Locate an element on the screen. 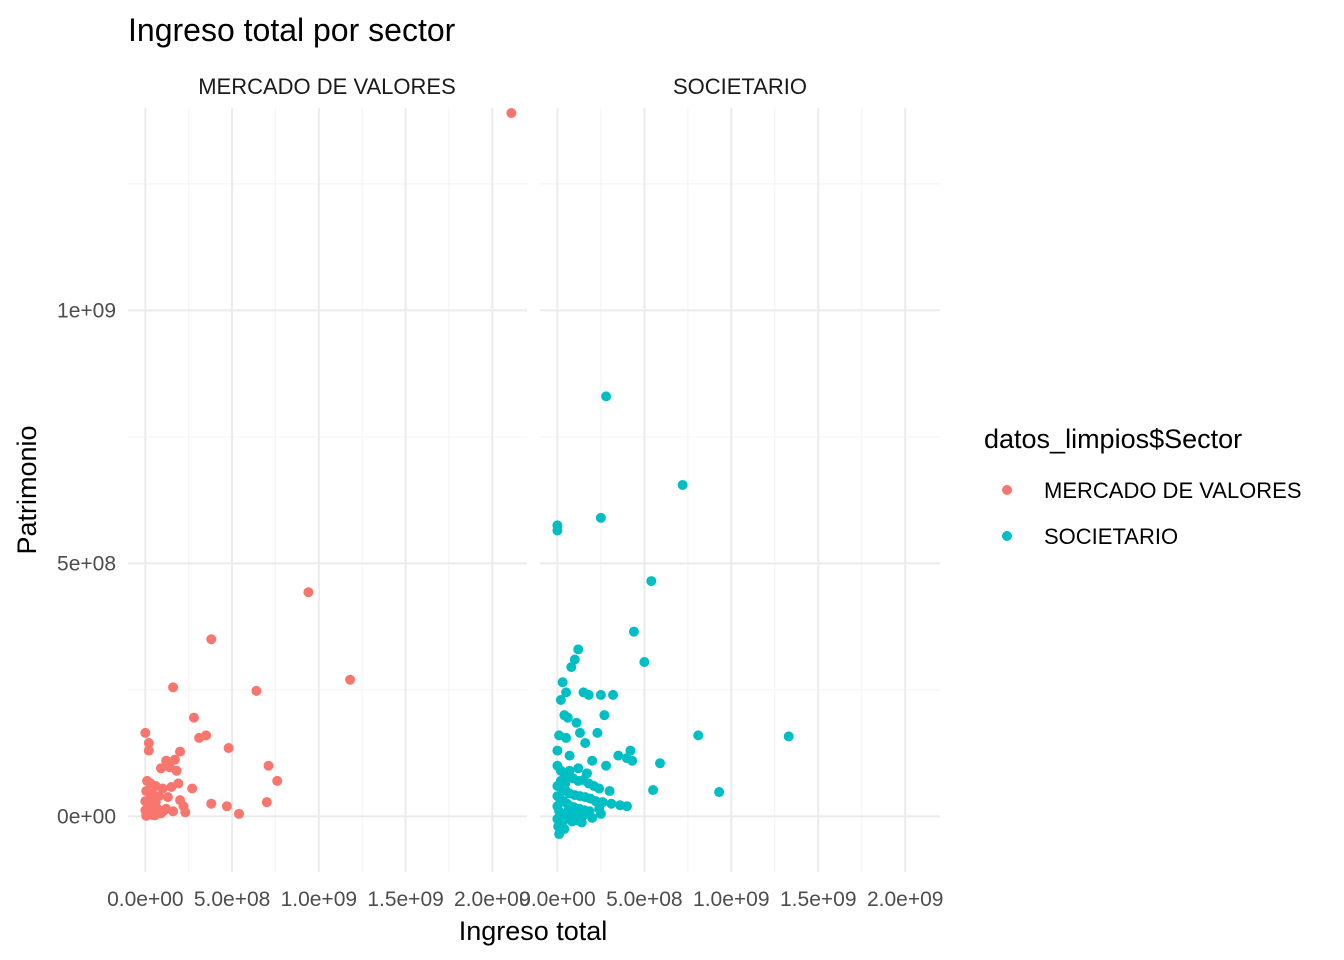 The width and height of the screenshot is (1344, 960). legend-key-mercado-de-valores is located at coordinates (1007, 490).